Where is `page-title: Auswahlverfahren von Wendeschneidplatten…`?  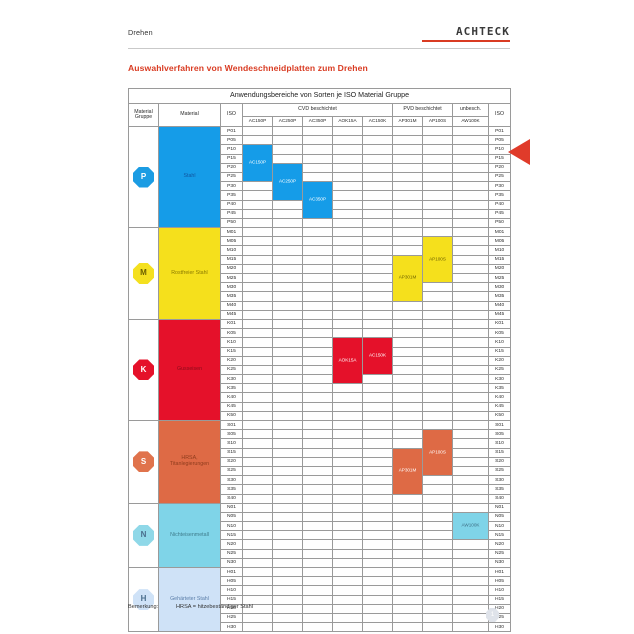 page-title: Auswahlverfahren von Wendeschneidplatten… is located at coordinates (248, 68).